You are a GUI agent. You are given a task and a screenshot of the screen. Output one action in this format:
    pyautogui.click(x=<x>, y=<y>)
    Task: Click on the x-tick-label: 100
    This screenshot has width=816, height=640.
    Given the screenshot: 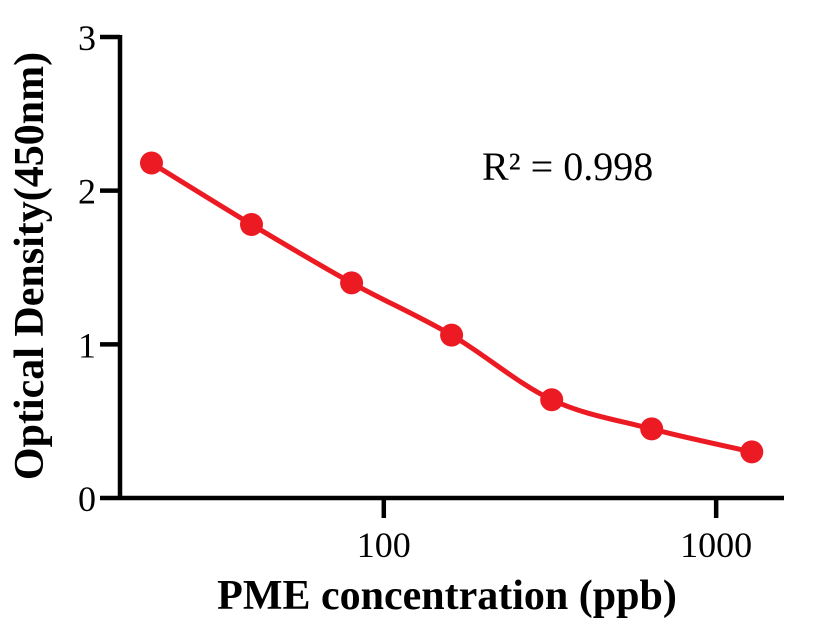 What is the action you would take?
    pyautogui.click(x=384, y=545)
    